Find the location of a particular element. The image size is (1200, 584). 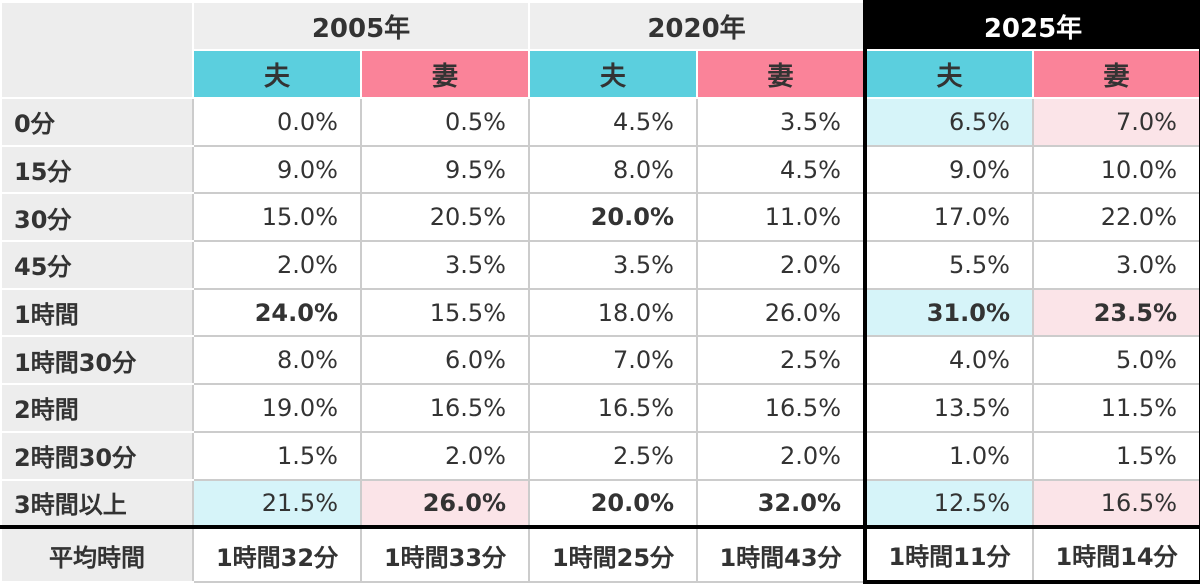

table-row: 45分 2.0% 3.5% 3.5% 2.0% 5.5% 3.0% is located at coordinates (600, 265).